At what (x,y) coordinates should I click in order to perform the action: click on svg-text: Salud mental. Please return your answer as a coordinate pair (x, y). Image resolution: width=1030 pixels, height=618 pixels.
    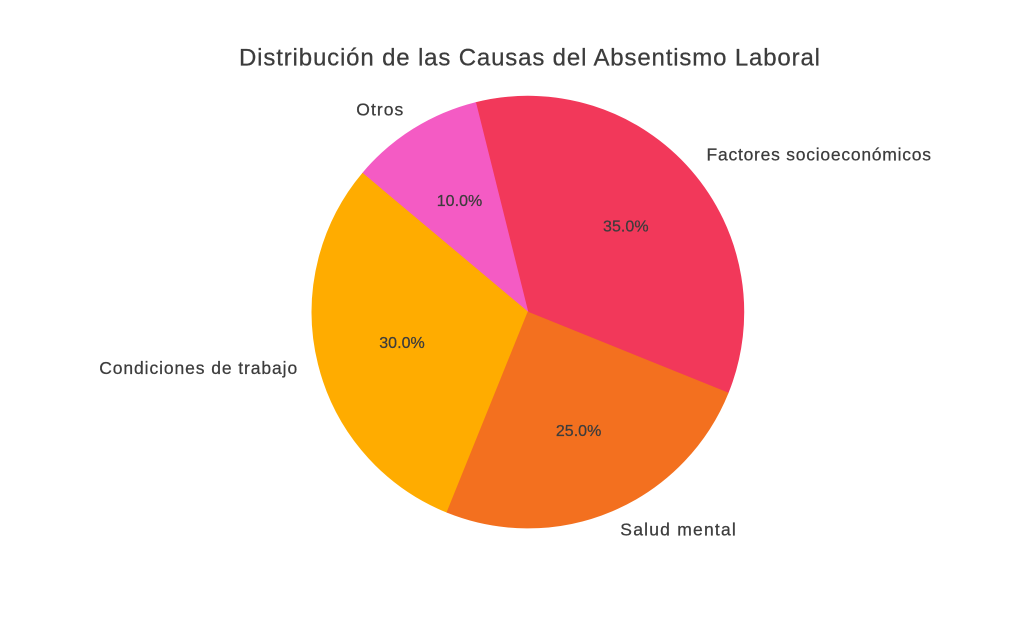
    Looking at the image, I should click on (678, 530).